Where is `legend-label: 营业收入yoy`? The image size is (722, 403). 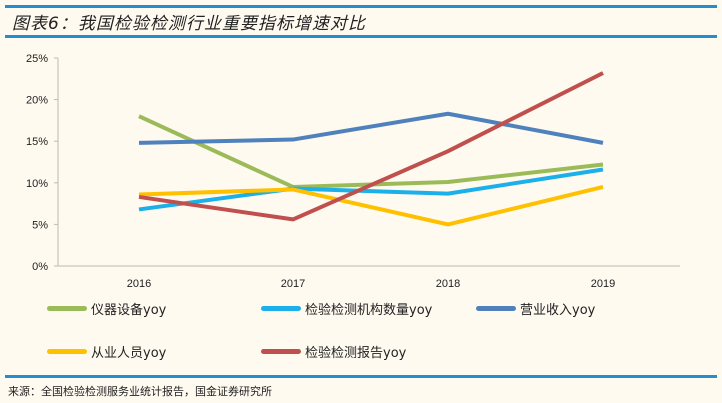 legend-label: 营业收入yoy is located at coordinates (558, 310).